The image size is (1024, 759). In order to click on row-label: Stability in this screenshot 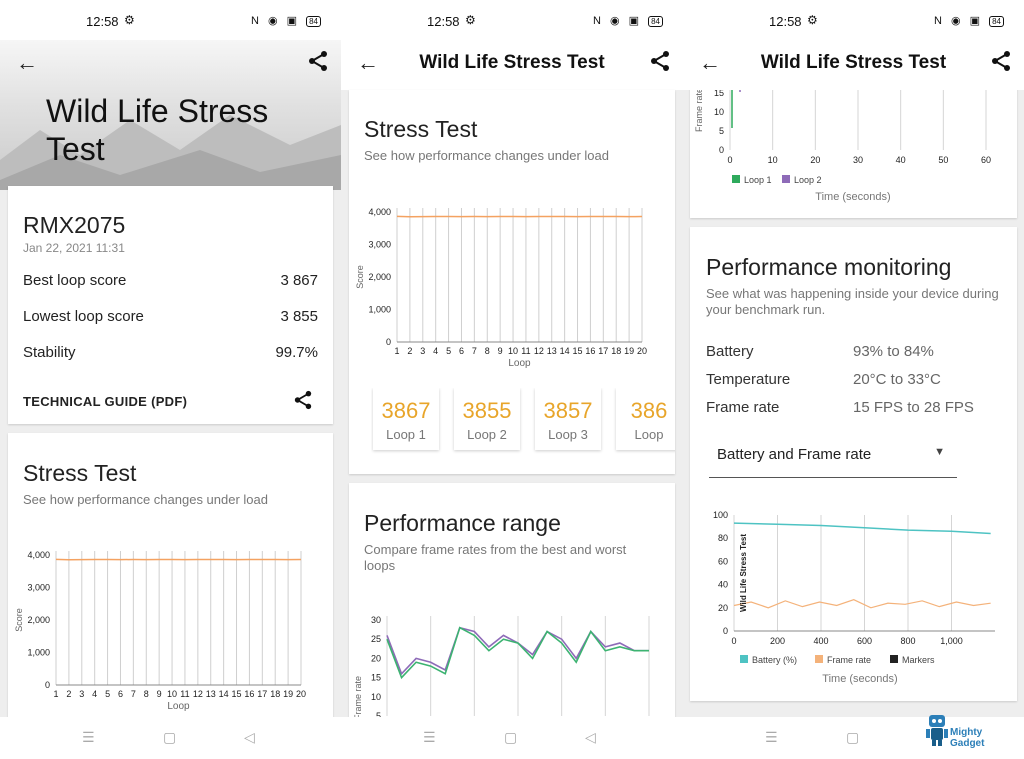, I will do `click(49, 352)`.